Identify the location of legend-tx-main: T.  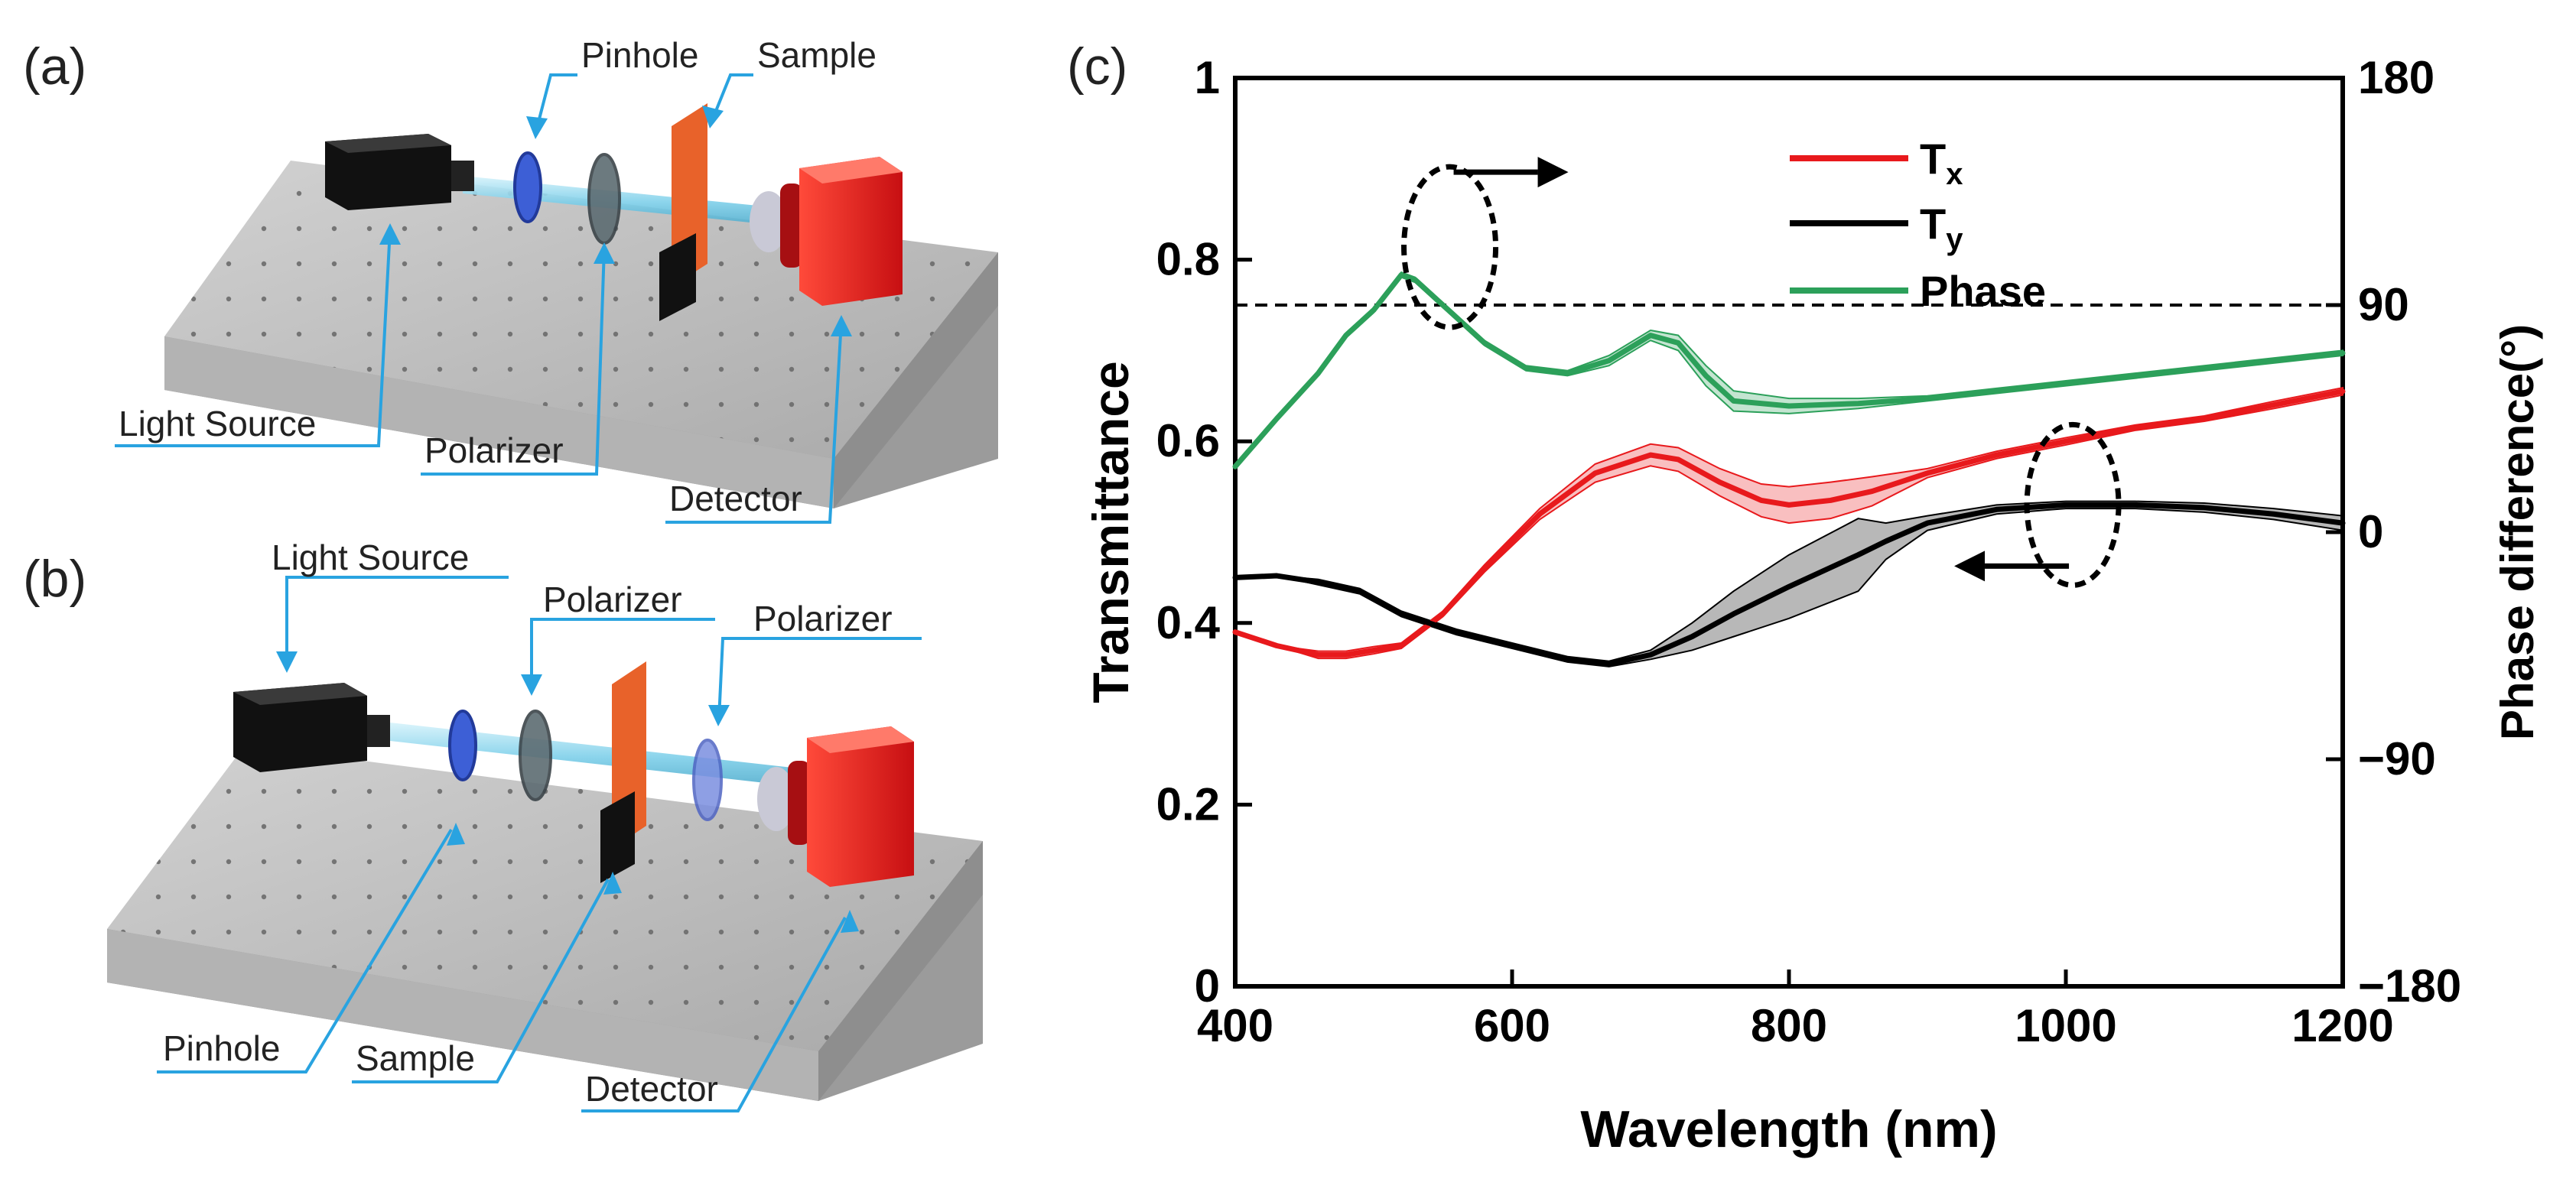
(1933, 159).